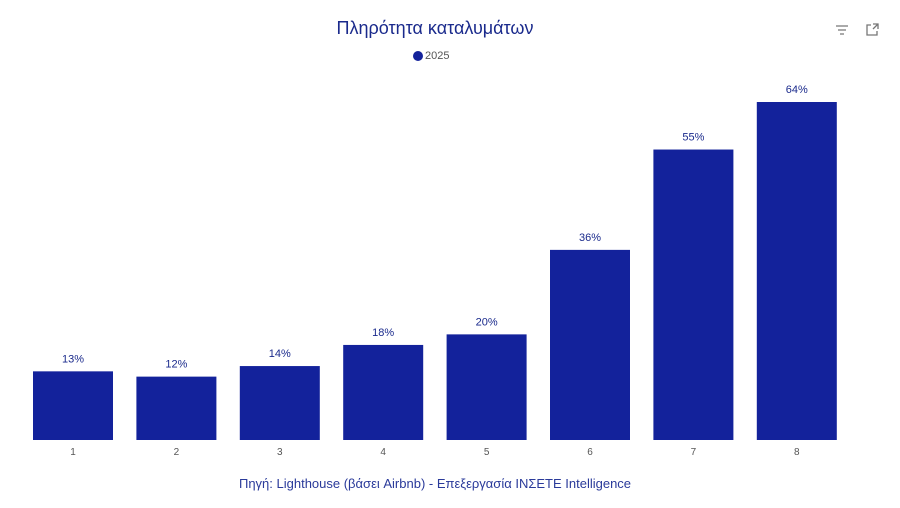  I want to click on filter-icon, so click(842, 30).